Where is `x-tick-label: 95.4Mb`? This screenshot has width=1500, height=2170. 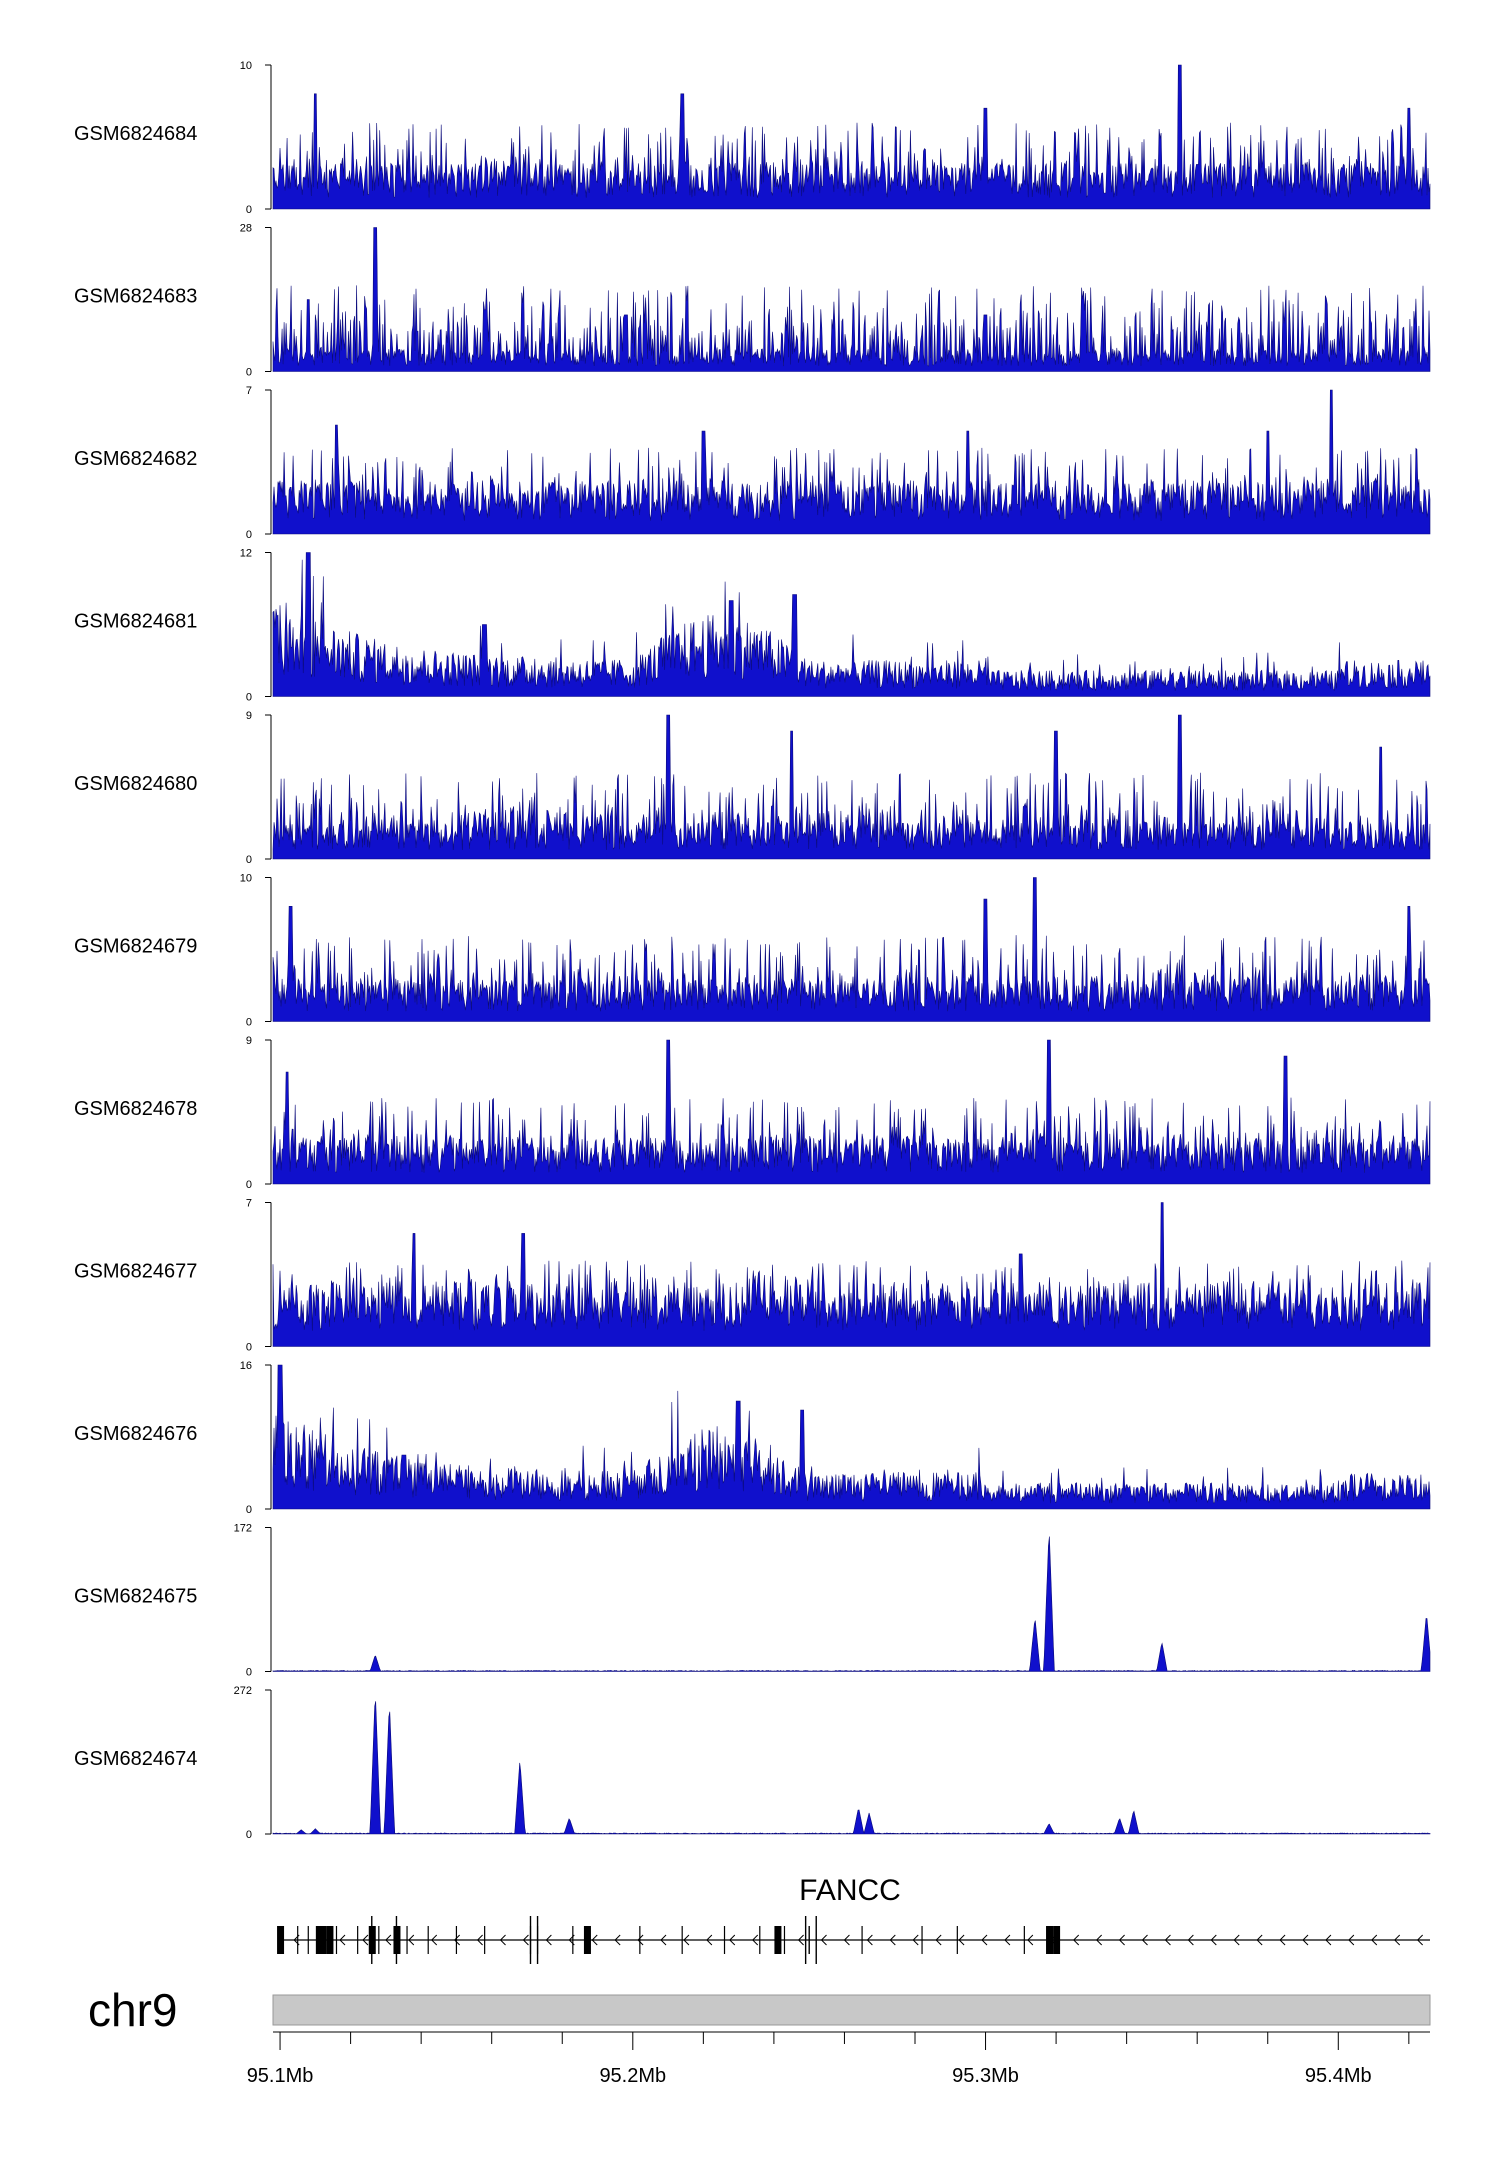
x-tick-label: 95.4Mb is located at coordinates (1338, 2076).